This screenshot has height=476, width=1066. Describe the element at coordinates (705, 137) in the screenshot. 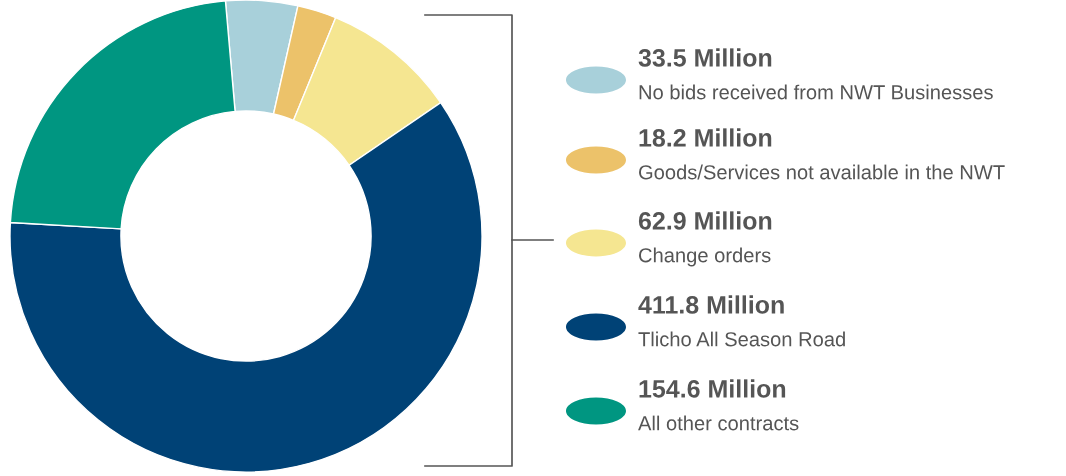

I see `data-label: 18.2 Million` at that location.